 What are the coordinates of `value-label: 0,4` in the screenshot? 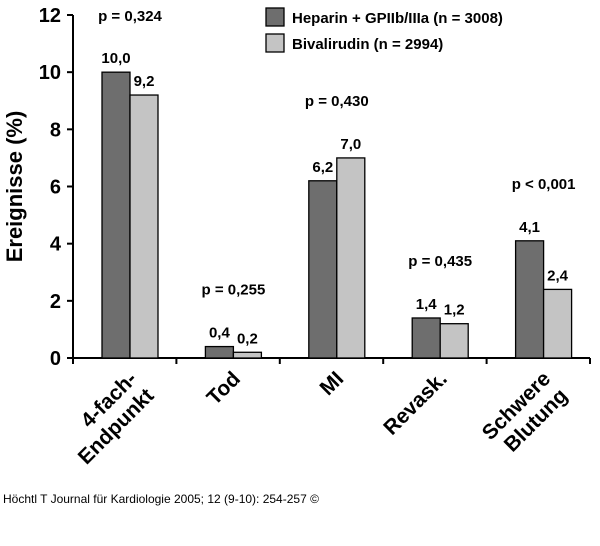 It's located at (220, 333).